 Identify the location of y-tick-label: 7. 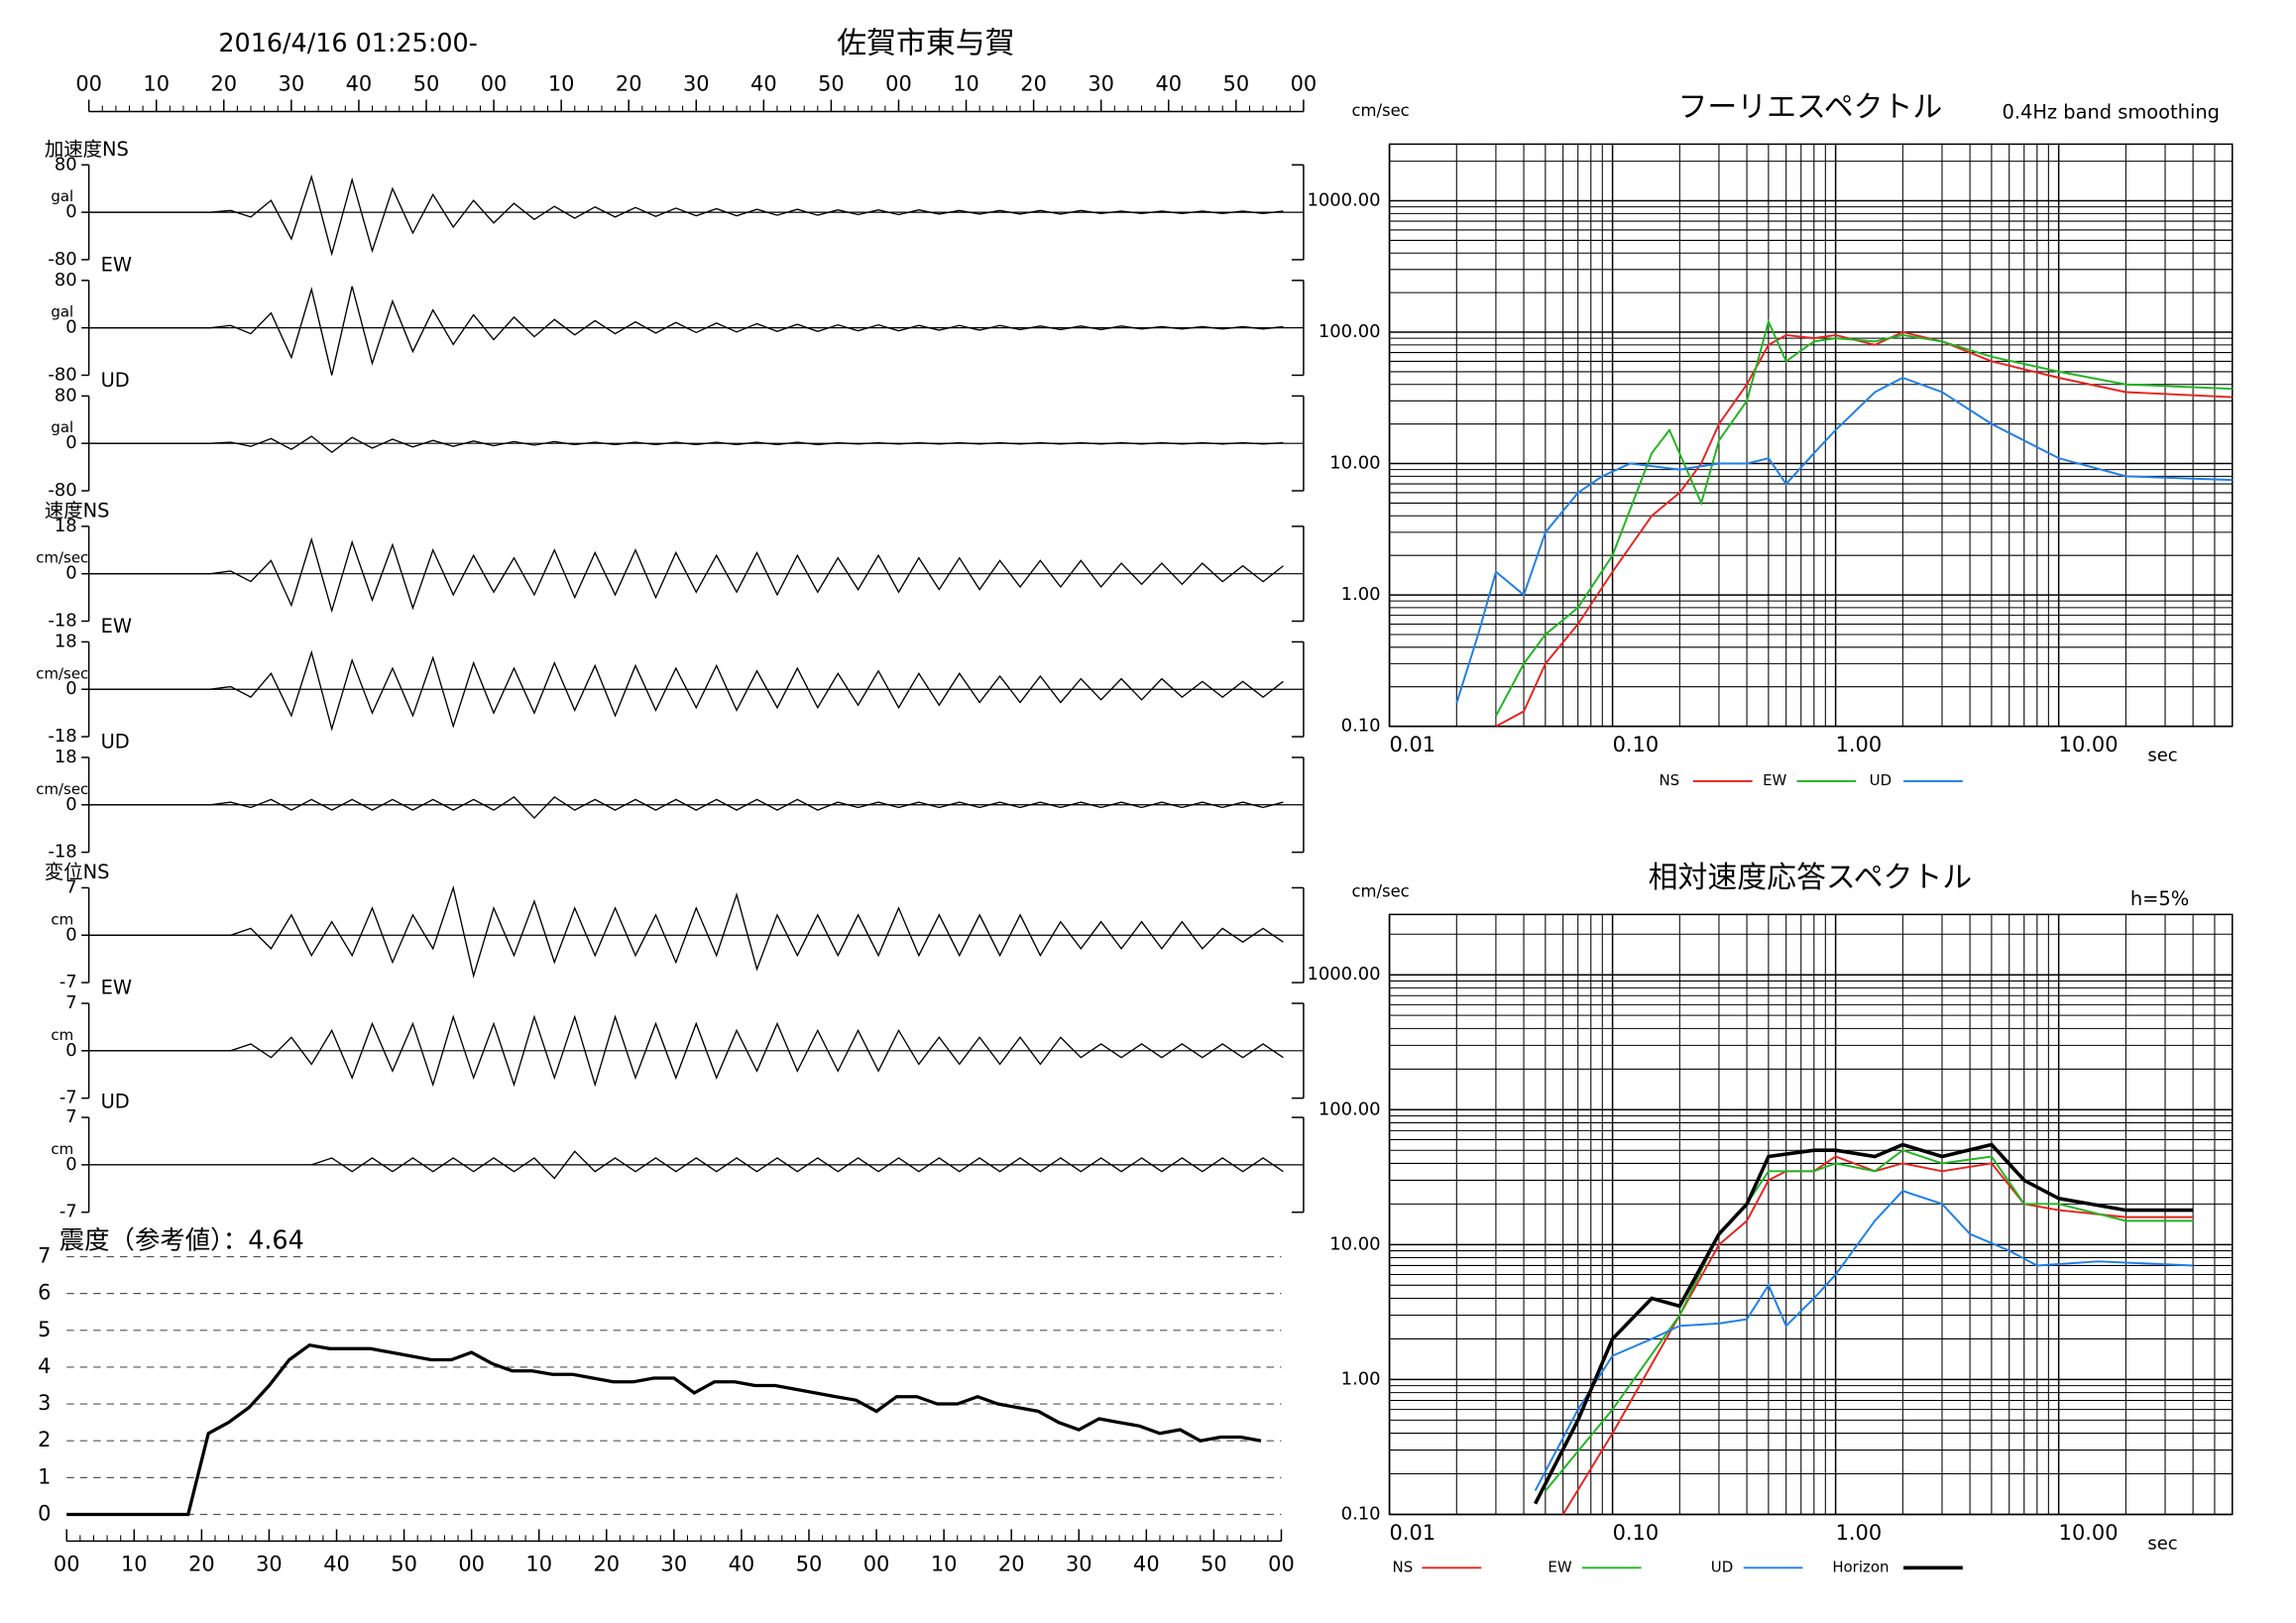
(45, 1256).